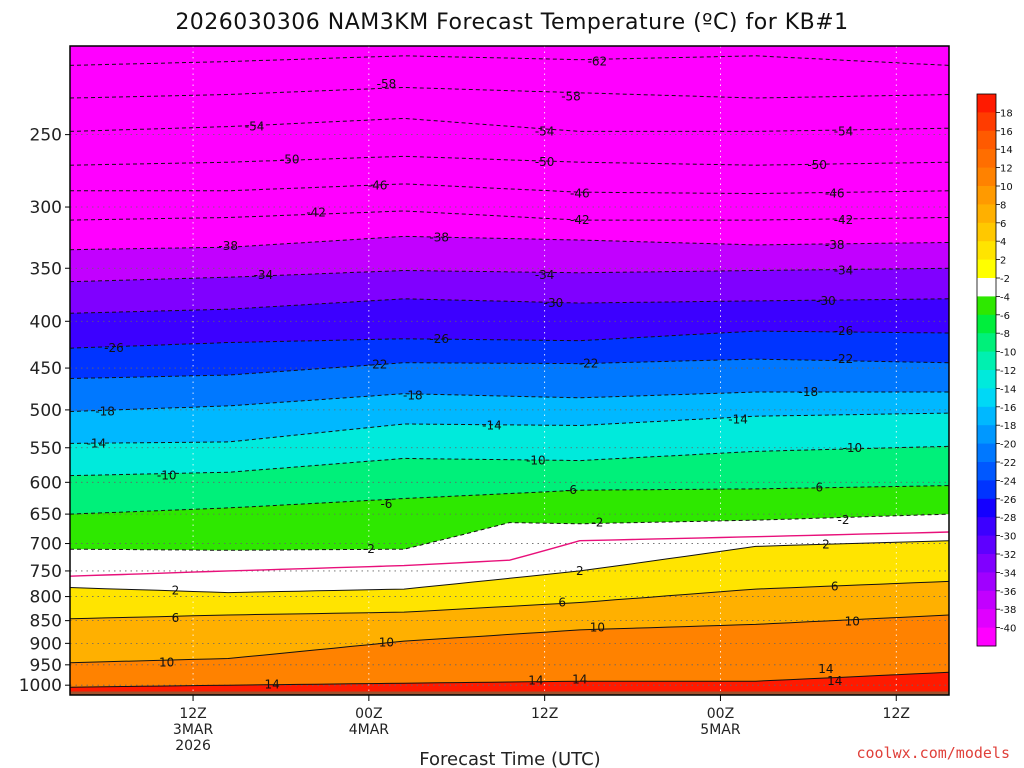  What do you see at coordinates (1008, 500) in the screenshot?
I see `colorbar-label: -26` at bounding box center [1008, 500].